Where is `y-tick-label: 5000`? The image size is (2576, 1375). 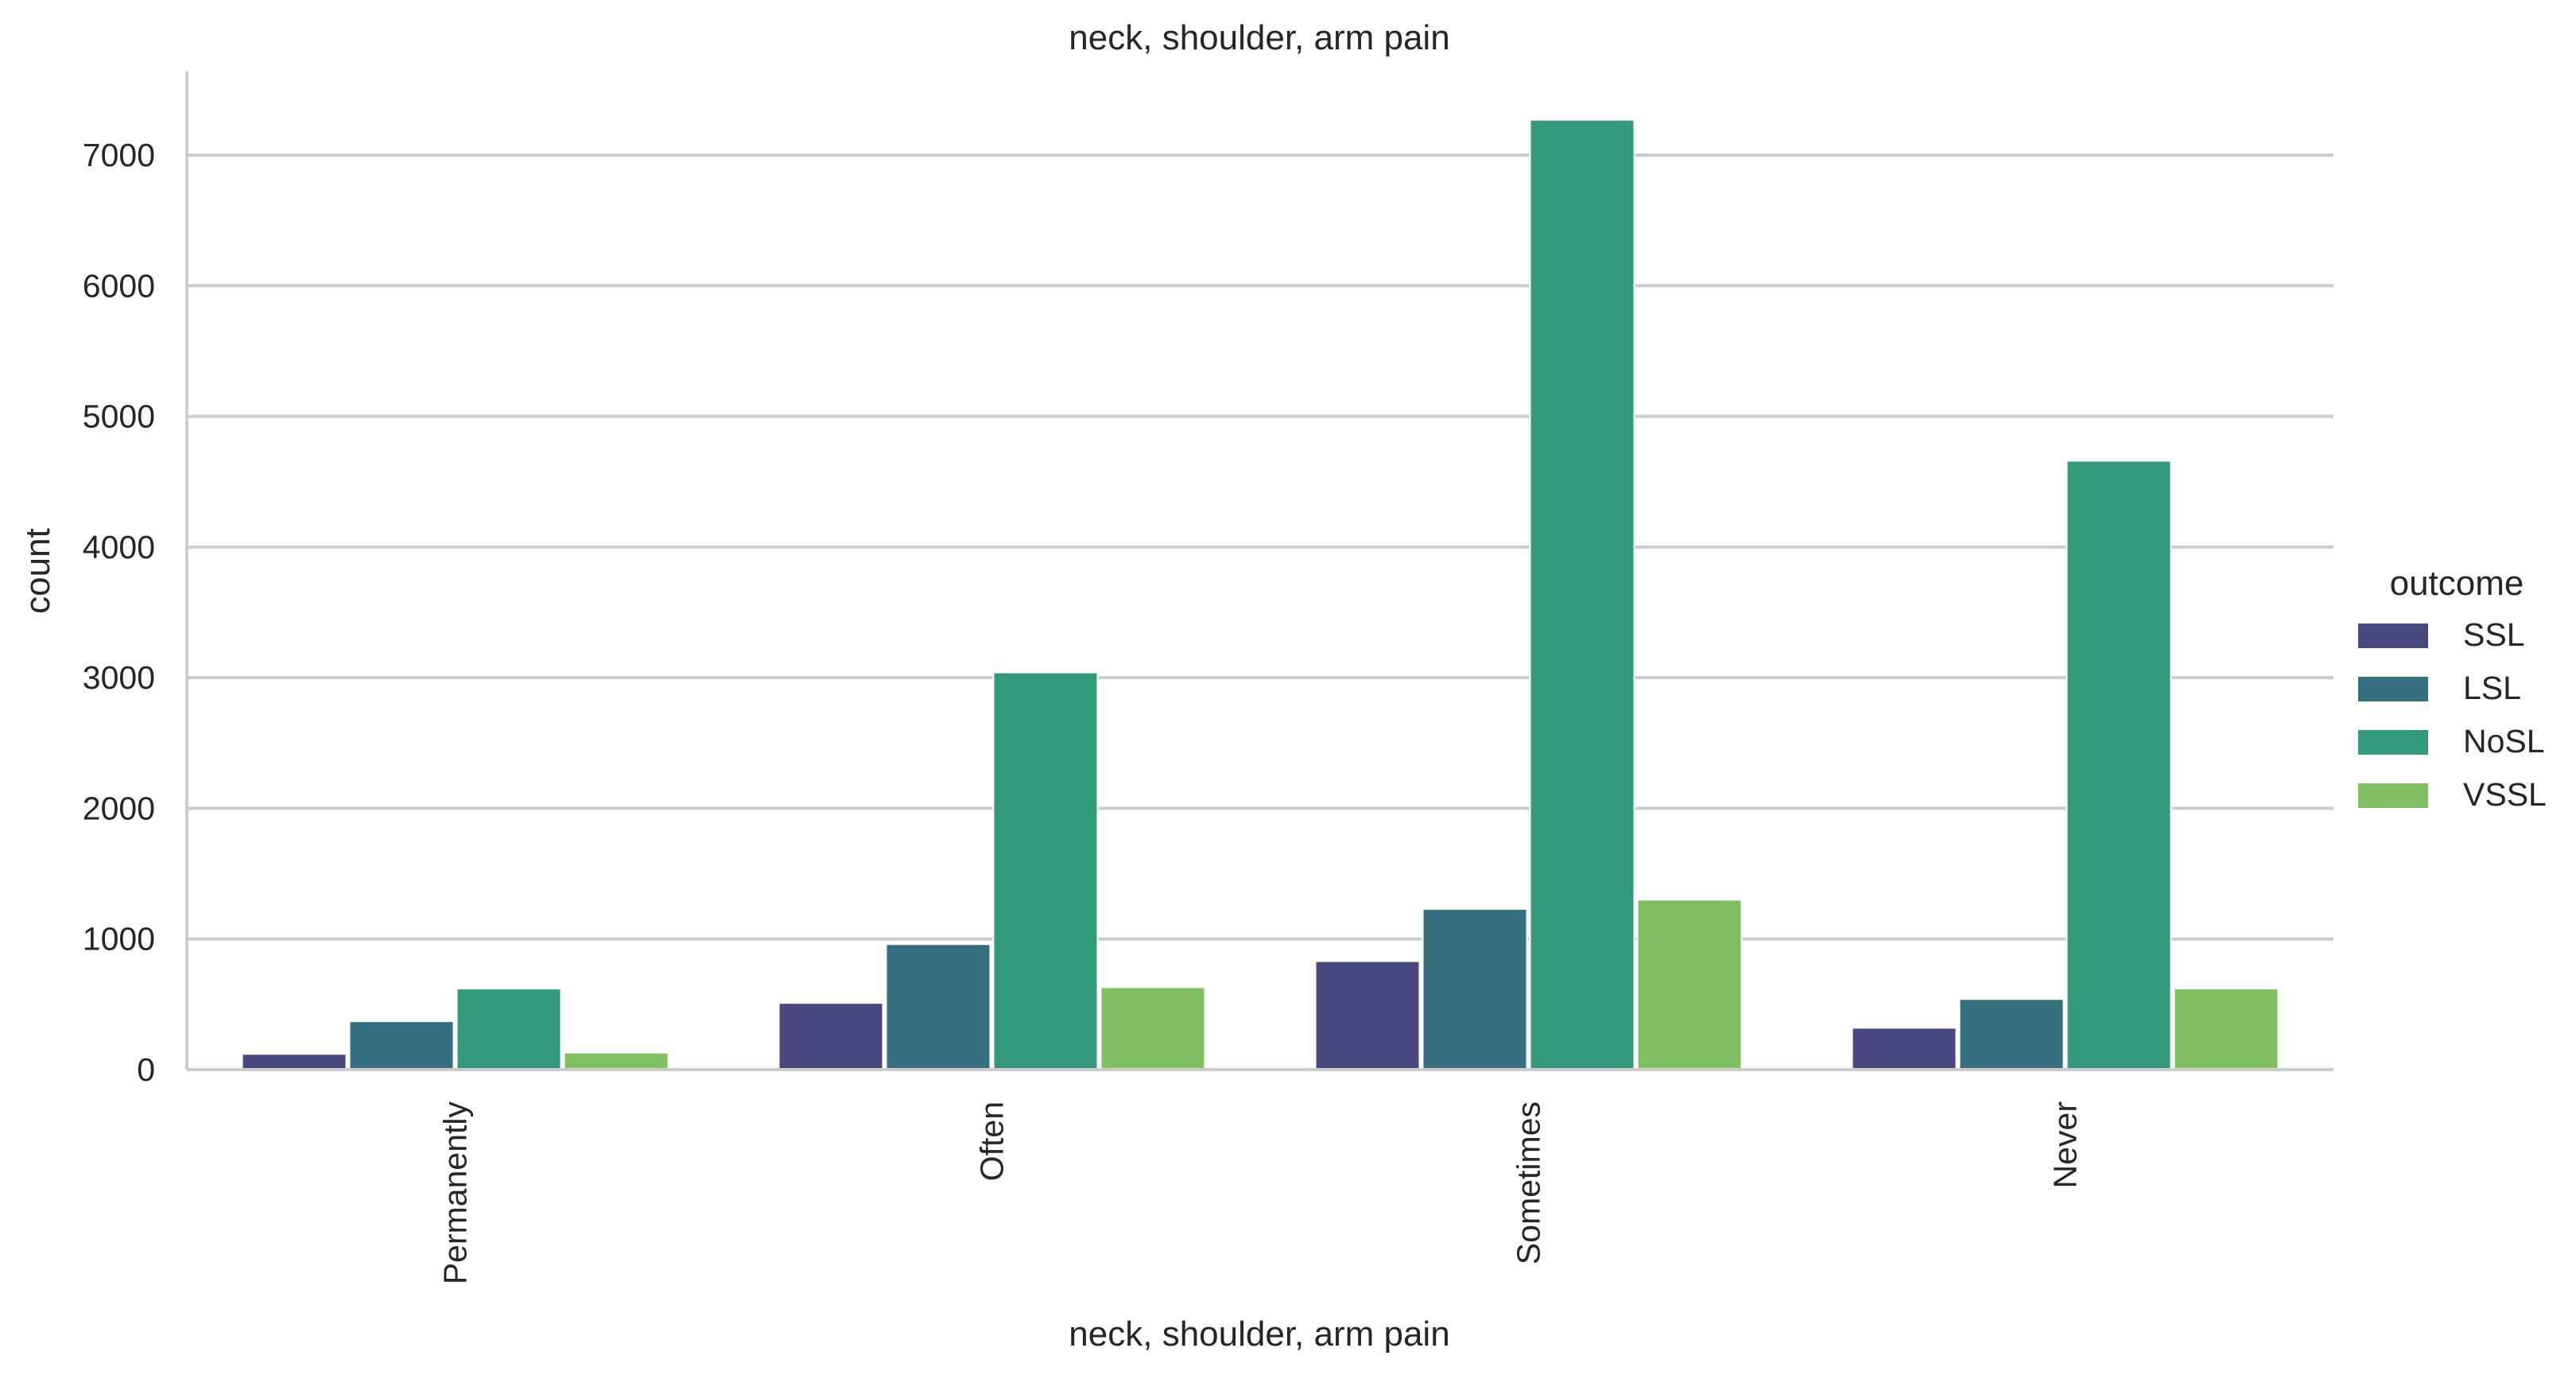 y-tick-label: 5000 is located at coordinates (119, 416).